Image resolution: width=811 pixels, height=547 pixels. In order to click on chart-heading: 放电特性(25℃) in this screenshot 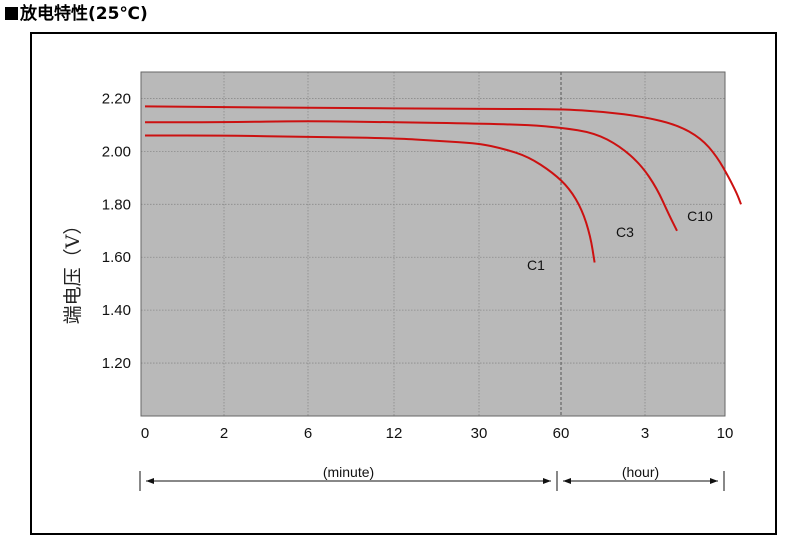, I will do `click(76, 14)`.